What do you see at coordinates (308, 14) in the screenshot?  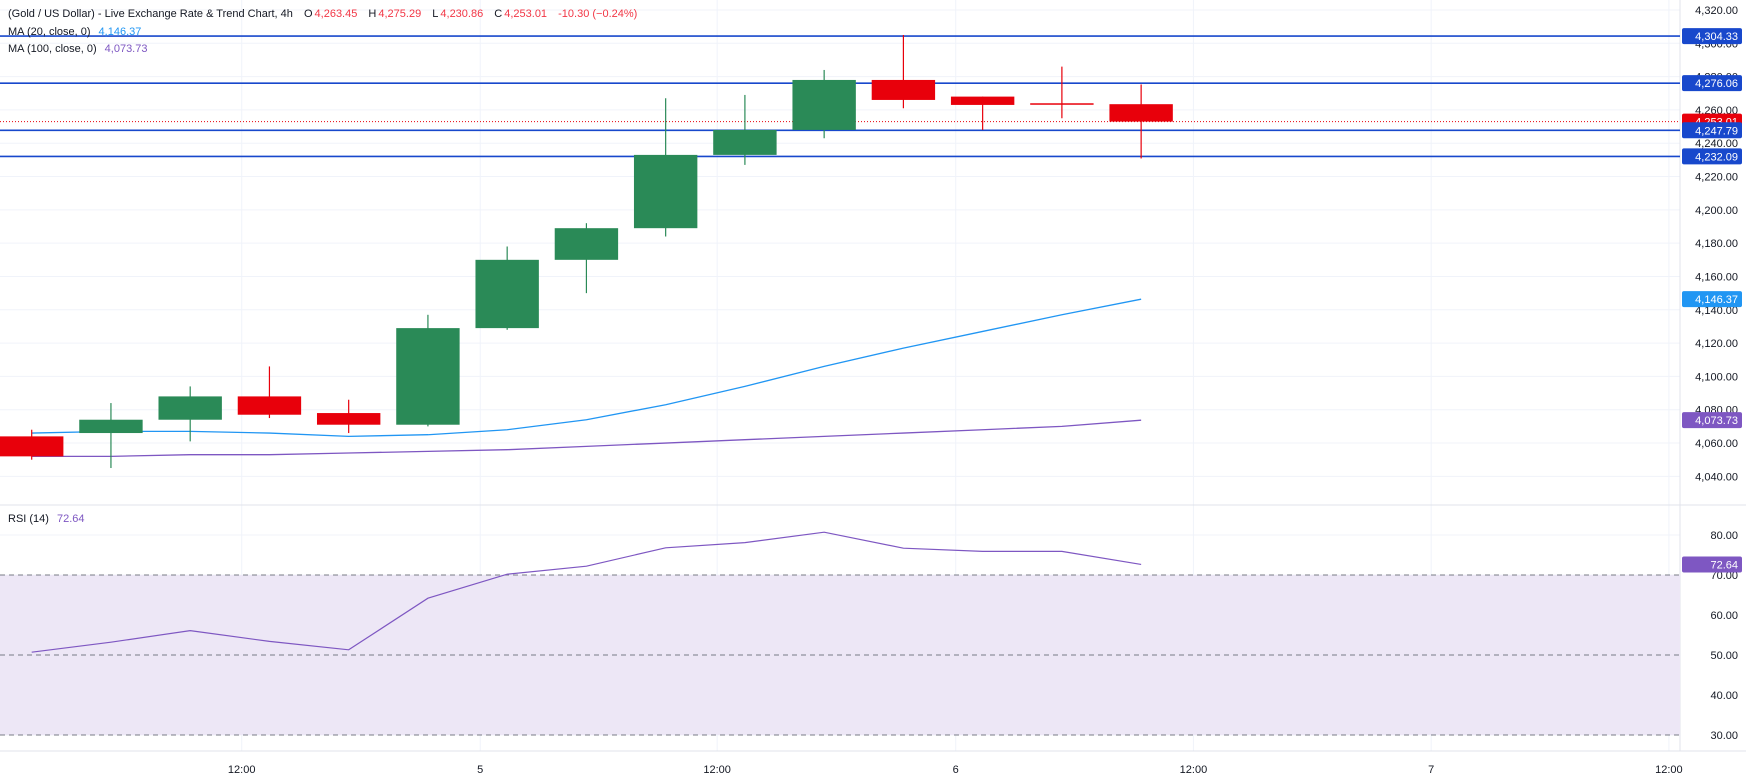 I see `legend-open-label: O` at bounding box center [308, 14].